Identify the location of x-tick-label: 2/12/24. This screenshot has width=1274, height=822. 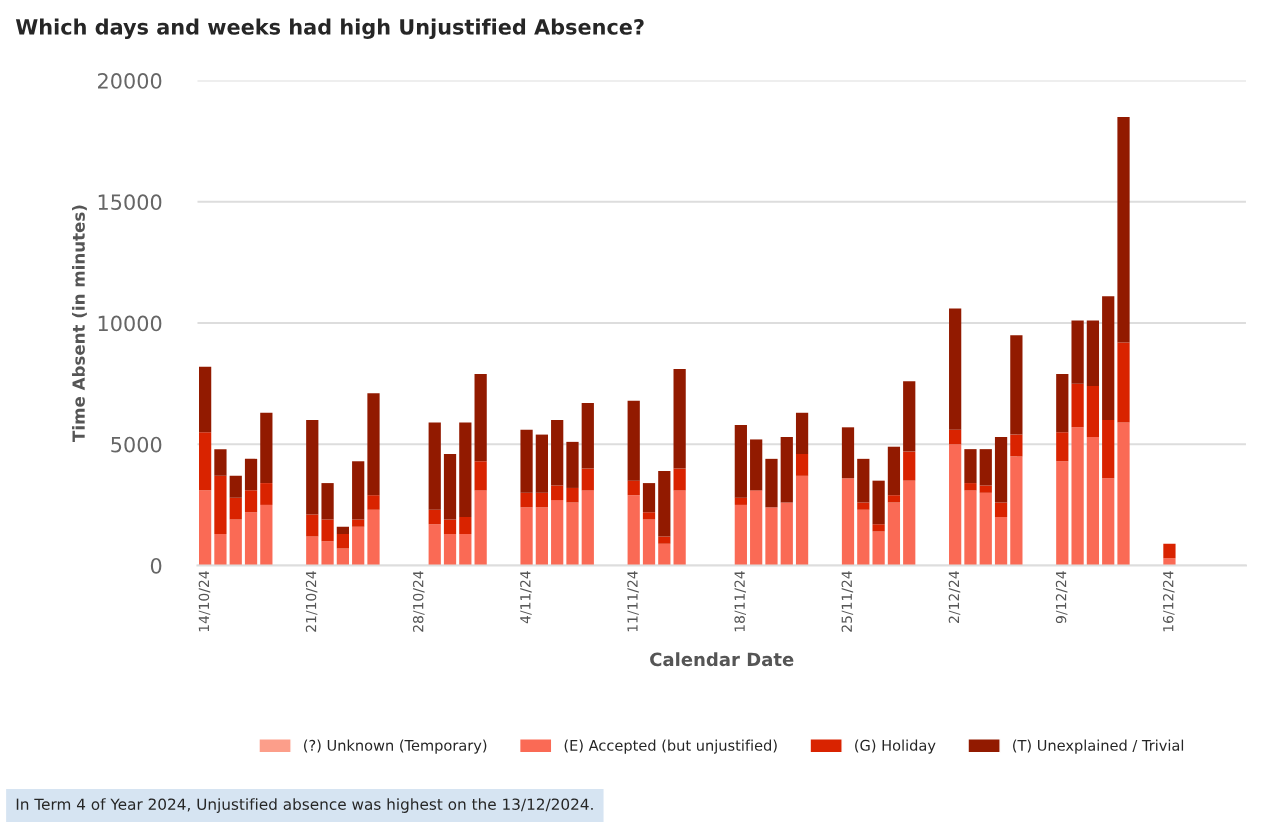
(954, 597).